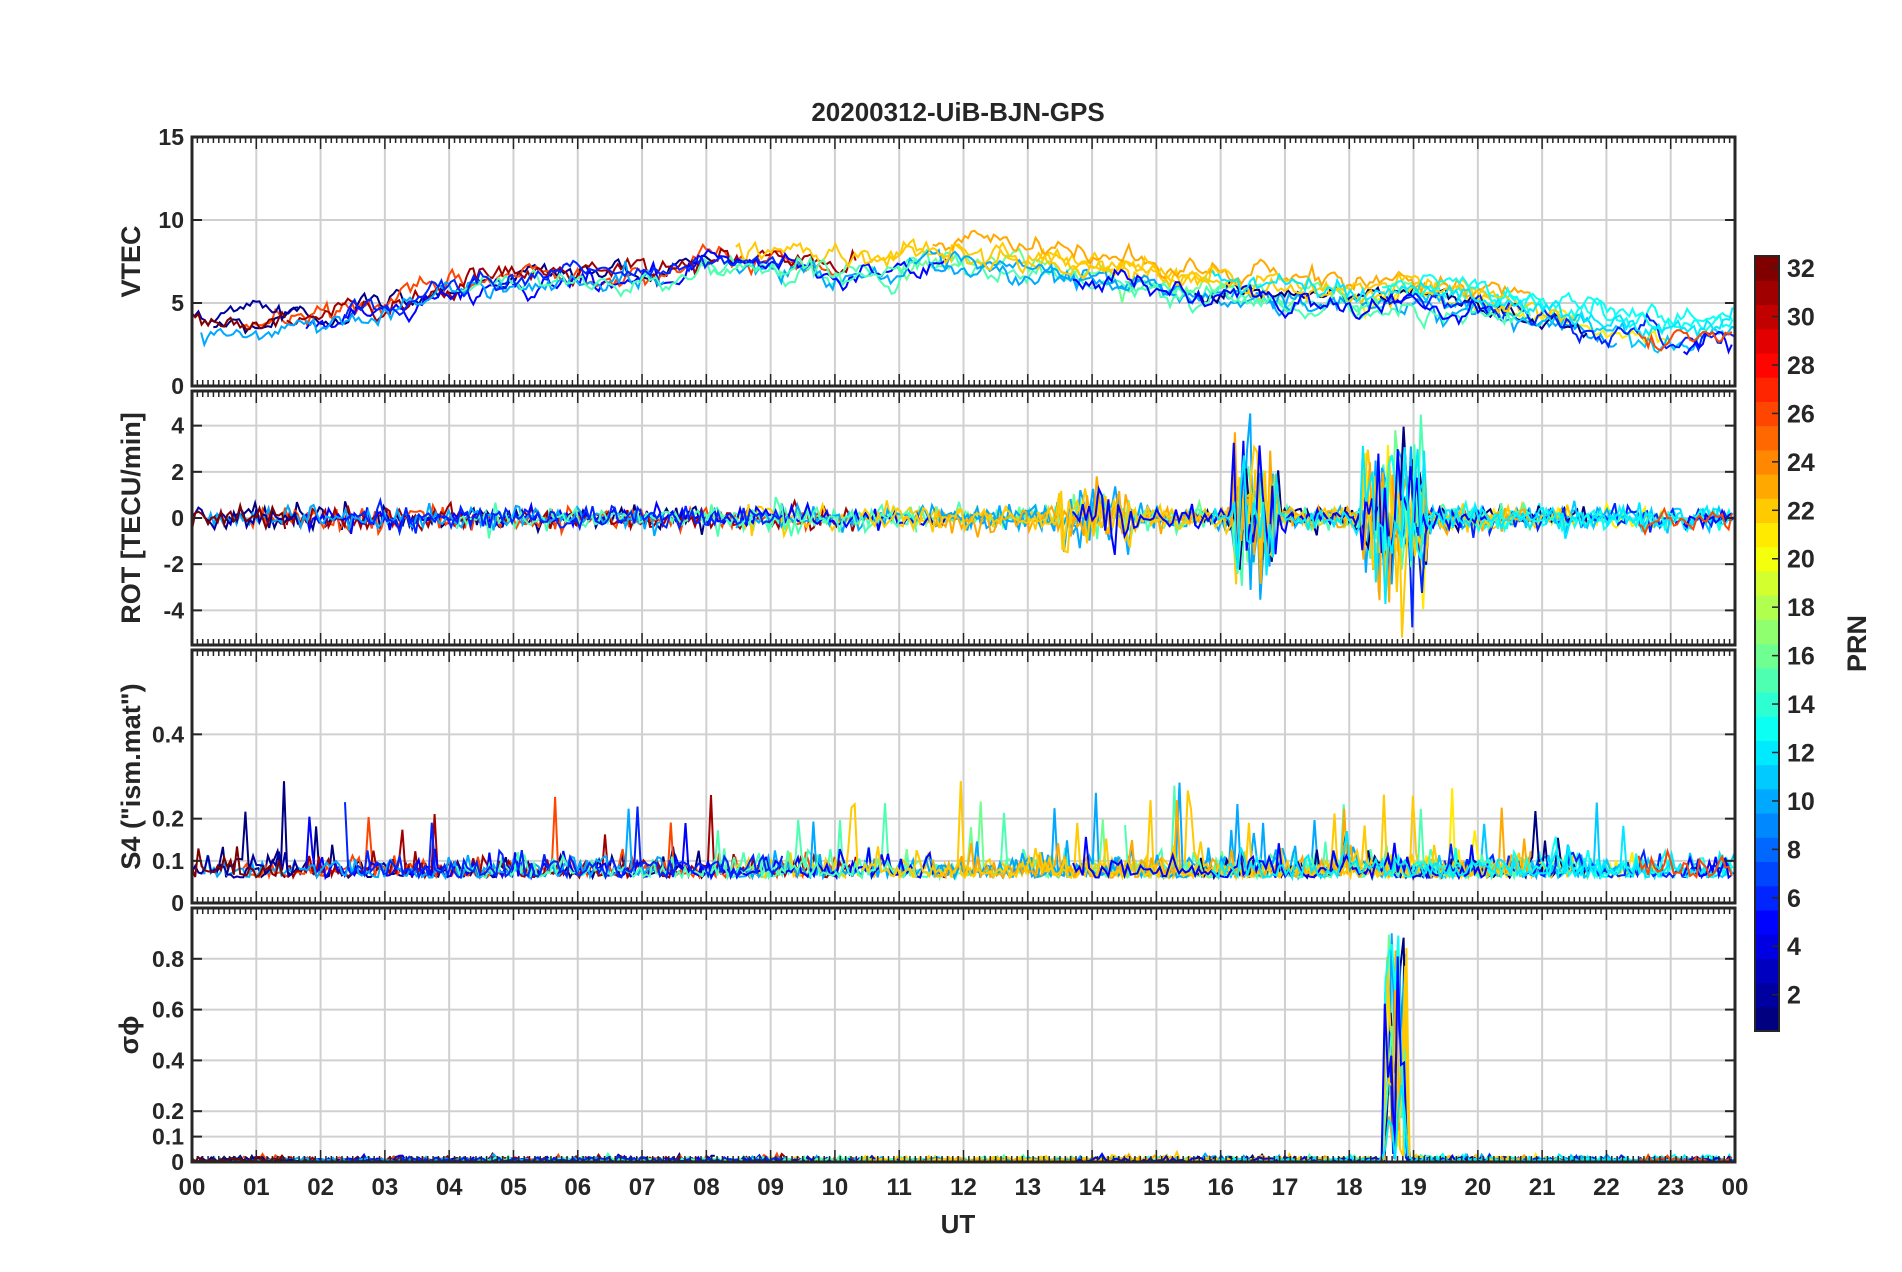 This screenshot has width=1902, height=1272. What do you see at coordinates (320, 1187) in the screenshot?
I see `x-tick-label: 02` at bounding box center [320, 1187].